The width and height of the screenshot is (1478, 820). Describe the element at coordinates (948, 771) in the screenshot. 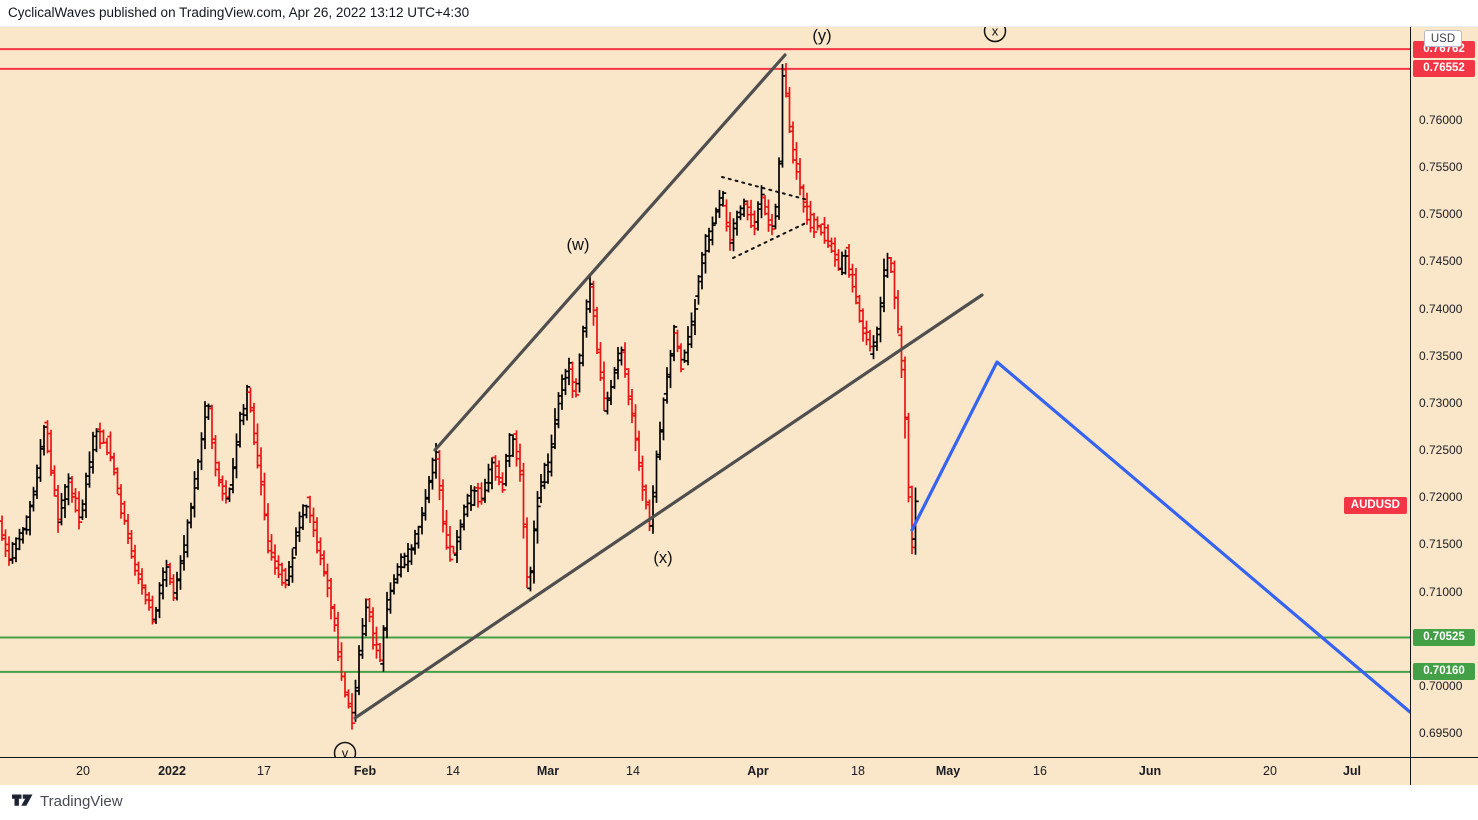

I see `x-axis-tick-label: May` at that location.